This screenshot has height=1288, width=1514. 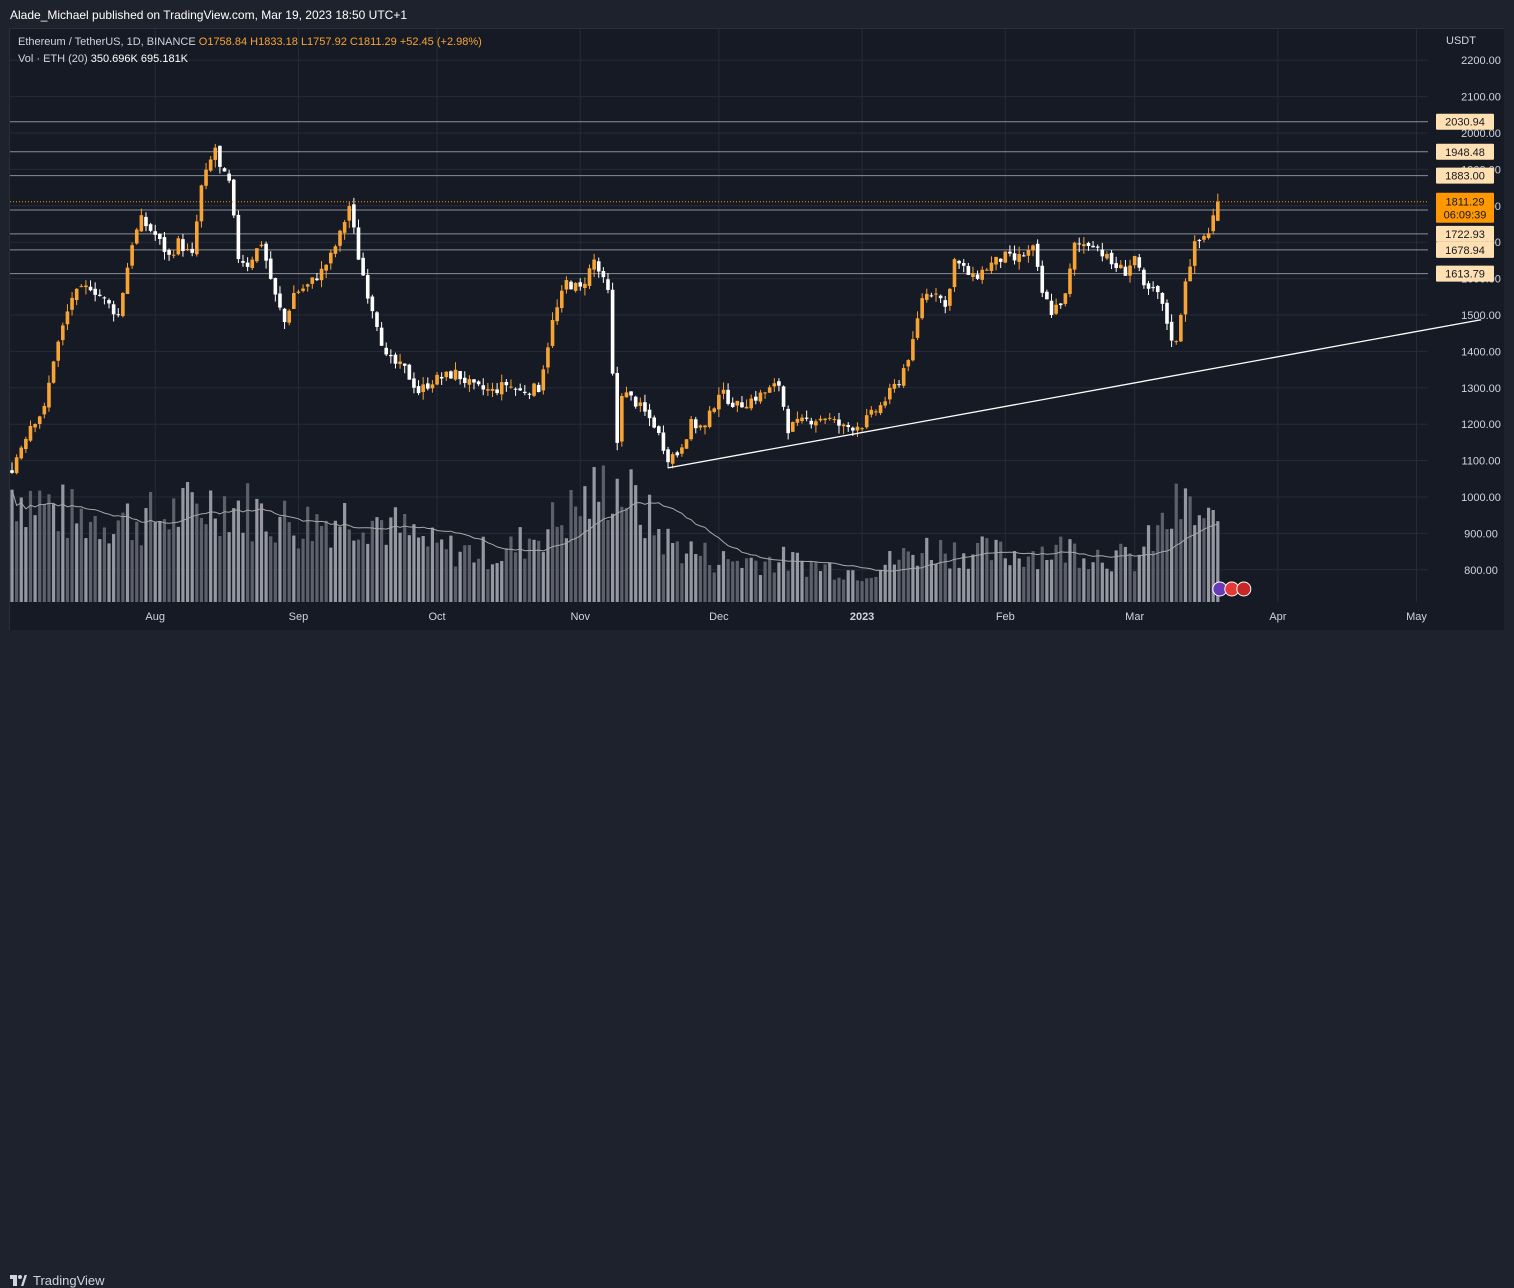 What do you see at coordinates (1465, 151) in the screenshot?
I see `level-price-tag` at bounding box center [1465, 151].